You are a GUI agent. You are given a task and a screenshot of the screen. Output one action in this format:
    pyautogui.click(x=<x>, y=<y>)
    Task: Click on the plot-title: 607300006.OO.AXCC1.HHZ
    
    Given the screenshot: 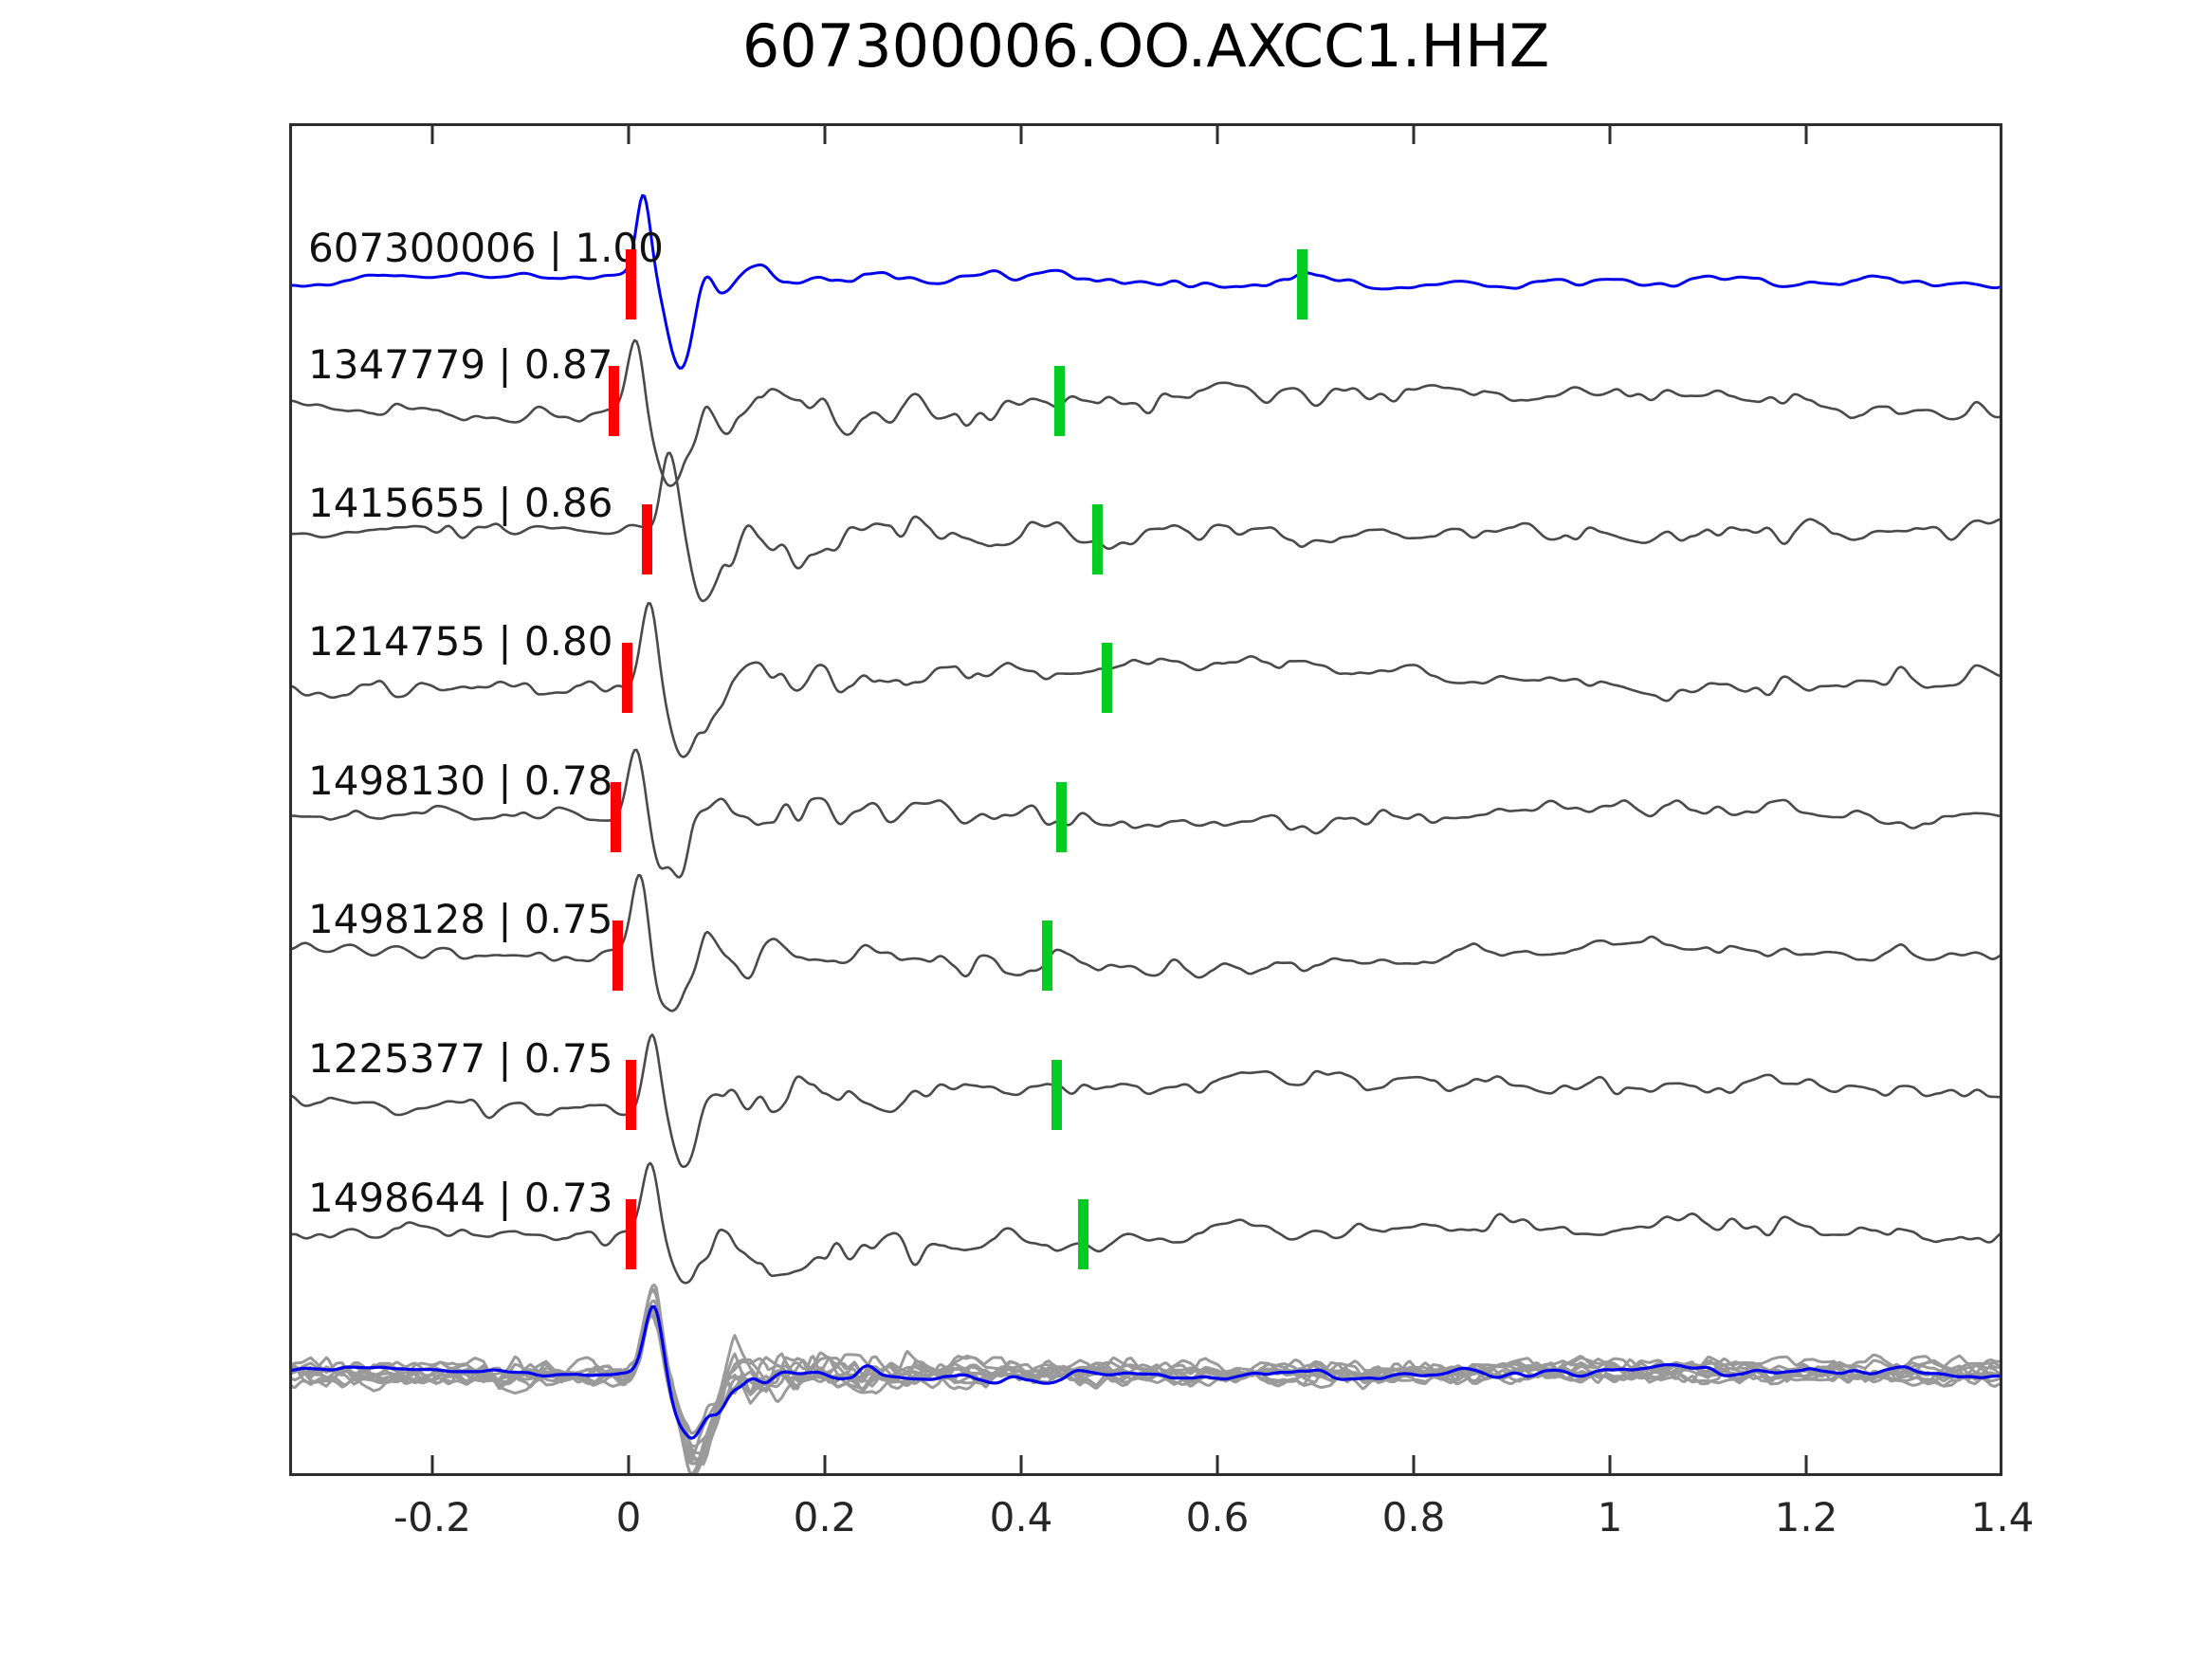 What is the action you would take?
    pyautogui.click(x=1145, y=46)
    